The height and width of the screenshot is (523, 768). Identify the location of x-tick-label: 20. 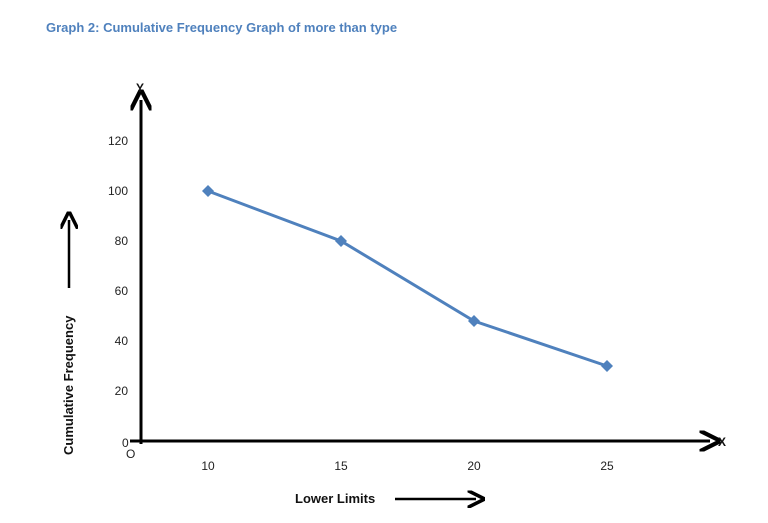
(474, 466).